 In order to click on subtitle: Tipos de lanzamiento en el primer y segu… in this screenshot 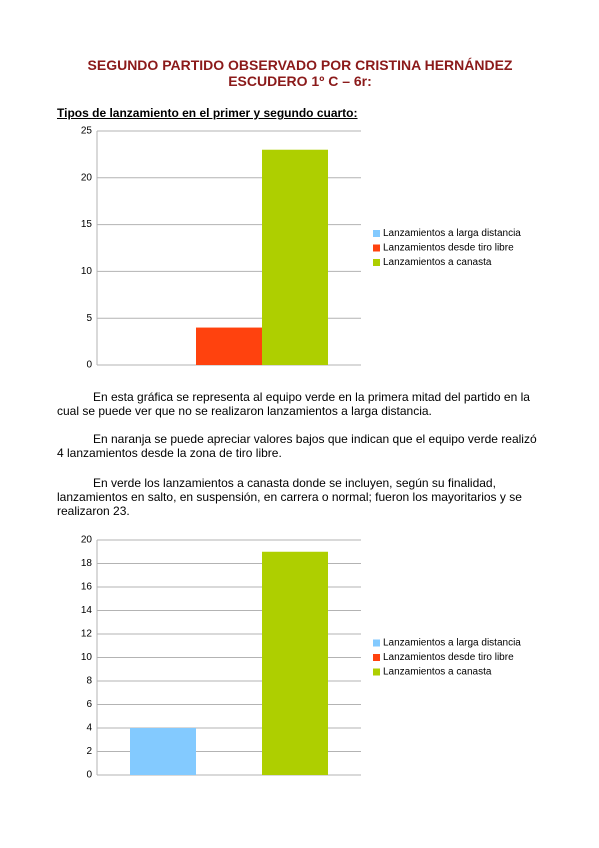, I will do `click(207, 113)`.